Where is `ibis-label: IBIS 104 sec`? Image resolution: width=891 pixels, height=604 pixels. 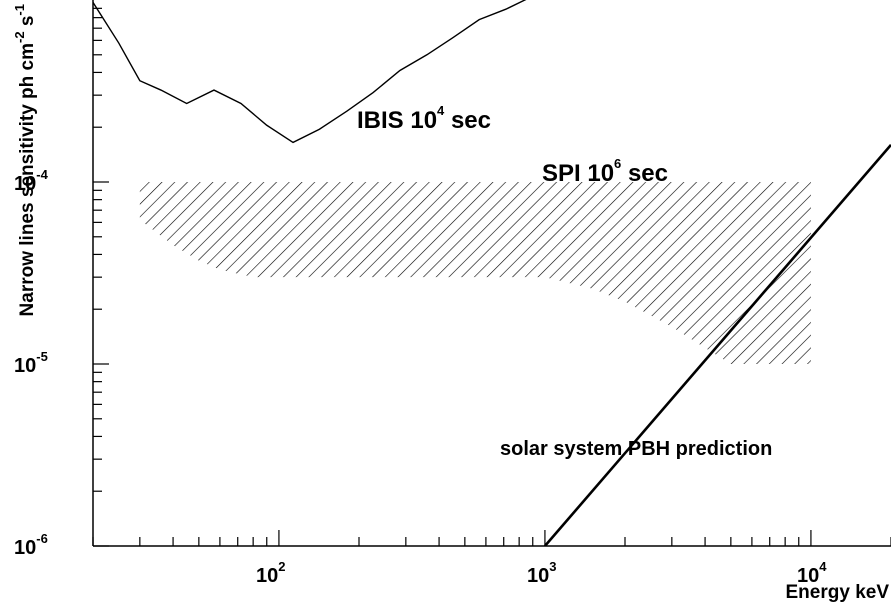
ibis-label: IBIS 104 sec is located at coordinates (424, 118).